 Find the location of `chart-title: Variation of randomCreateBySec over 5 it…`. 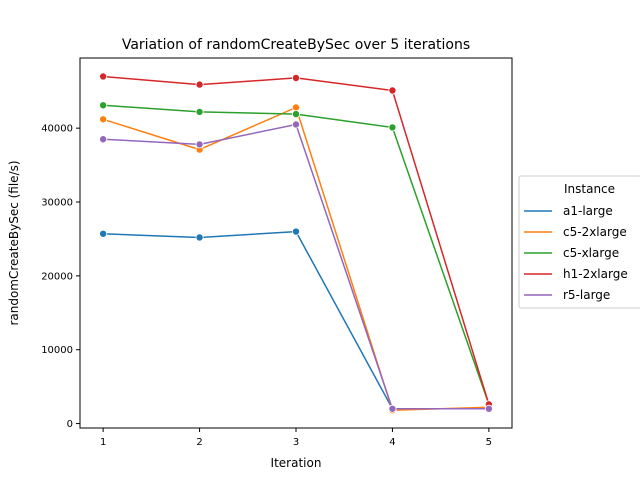

chart-title: Variation of randomCreateBySec over 5 it… is located at coordinates (296, 45).